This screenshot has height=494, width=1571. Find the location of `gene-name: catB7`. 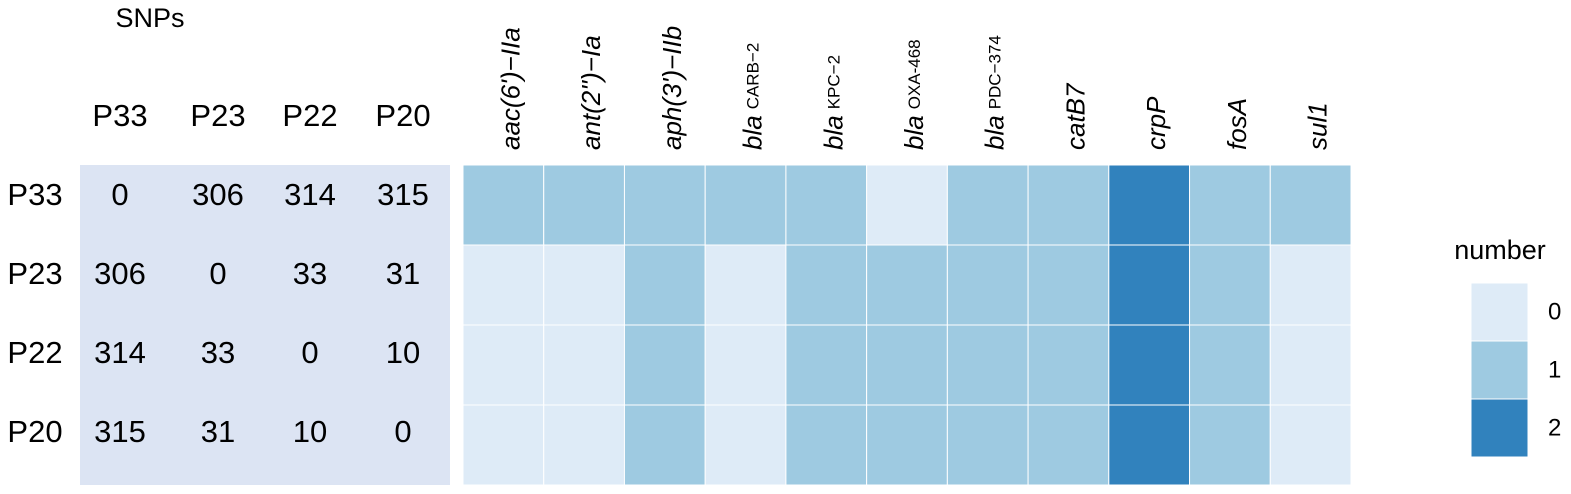

gene-name: catB7 is located at coordinates (1075, 116).